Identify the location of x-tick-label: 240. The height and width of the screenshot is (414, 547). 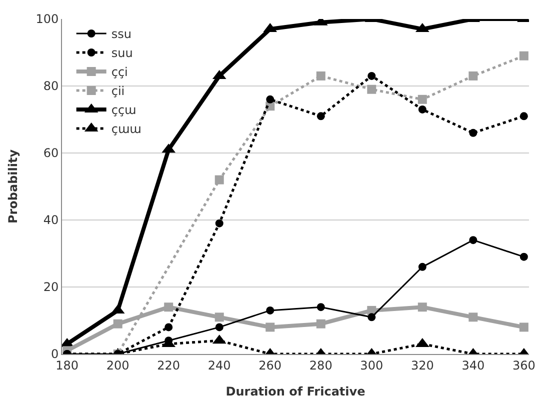
(219, 365).